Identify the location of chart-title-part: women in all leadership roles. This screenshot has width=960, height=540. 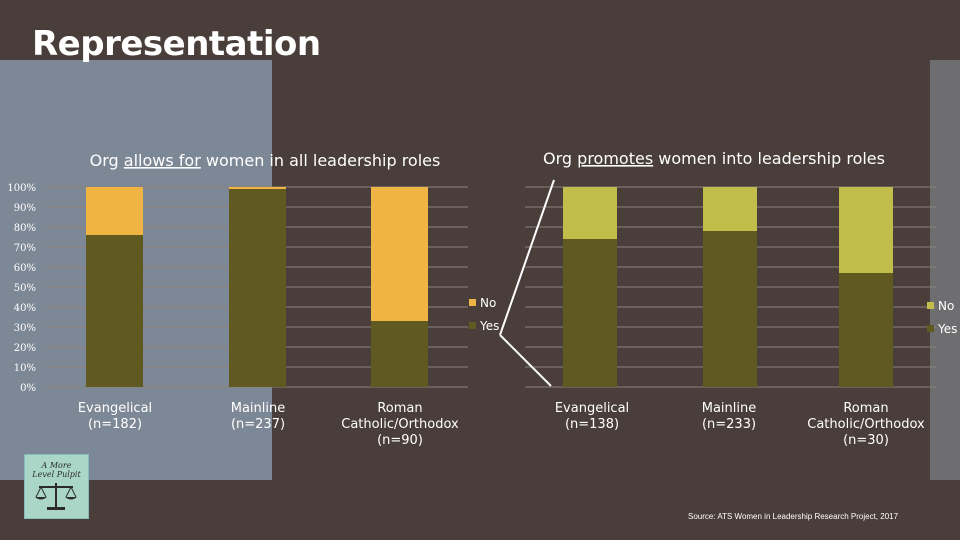
(321, 160).